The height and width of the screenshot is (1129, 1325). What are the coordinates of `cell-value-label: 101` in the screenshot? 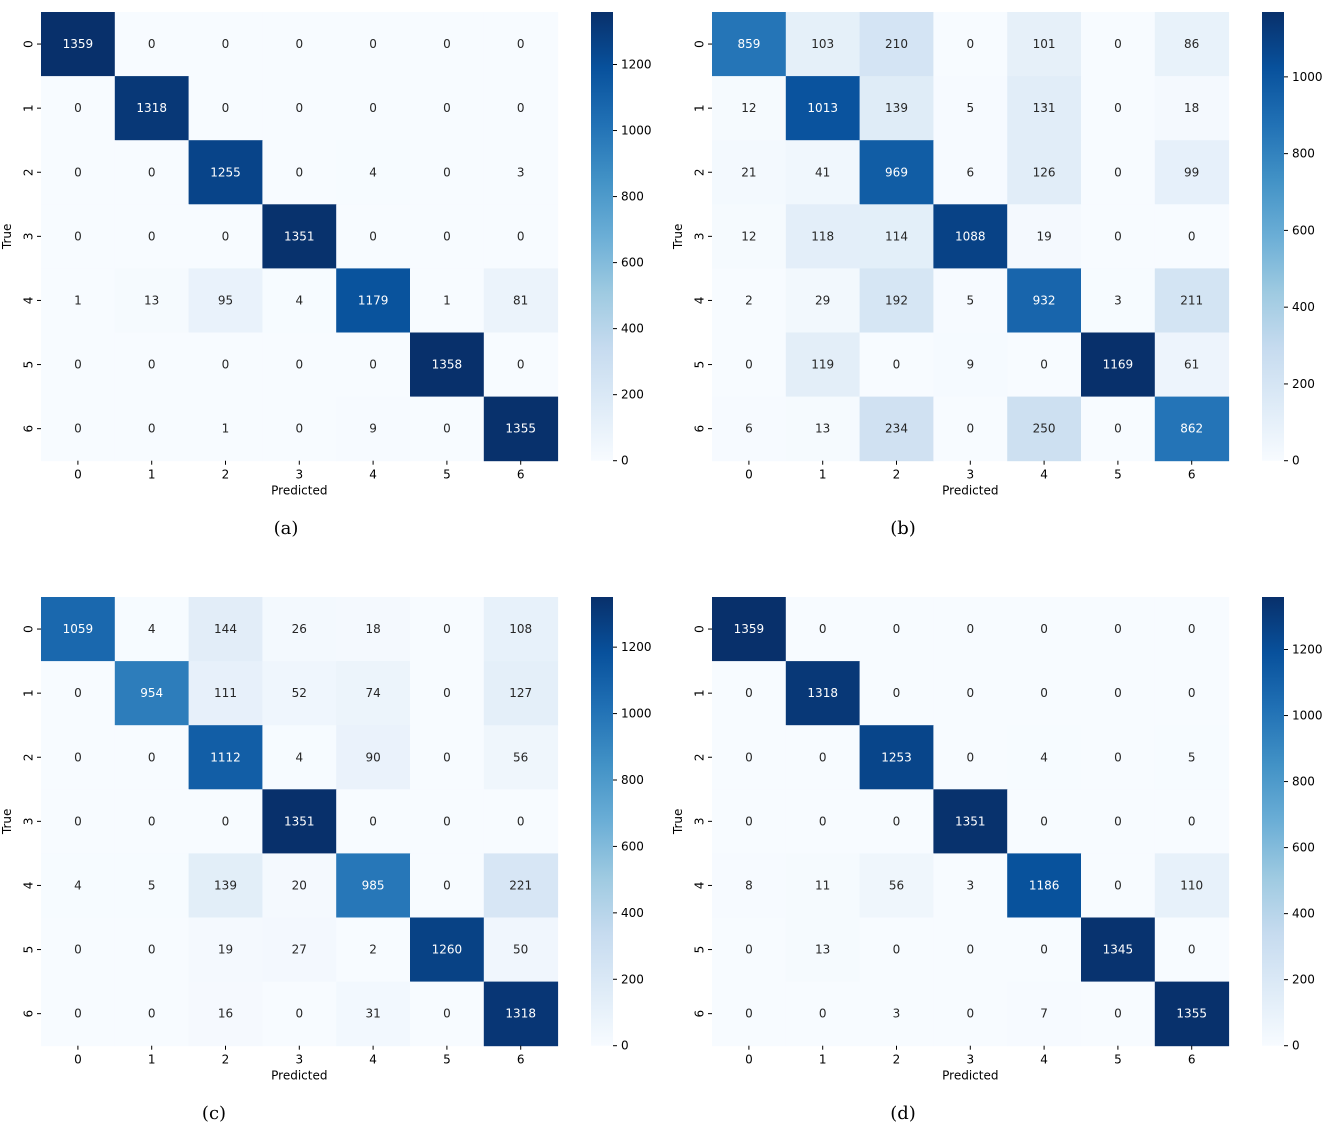 It's located at (1044, 44).